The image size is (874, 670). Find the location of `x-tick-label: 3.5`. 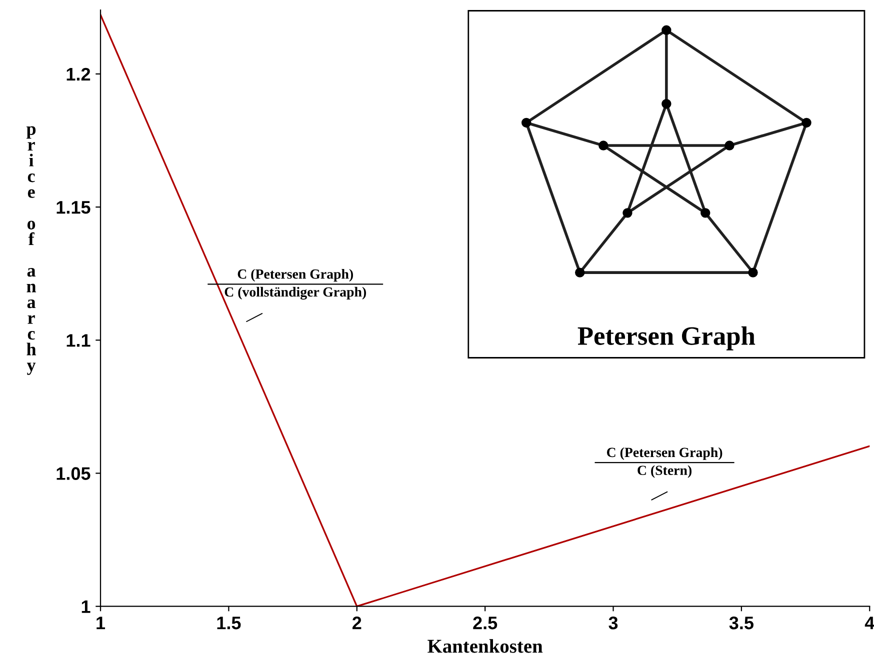

x-tick-label: 3.5 is located at coordinates (741, 623).